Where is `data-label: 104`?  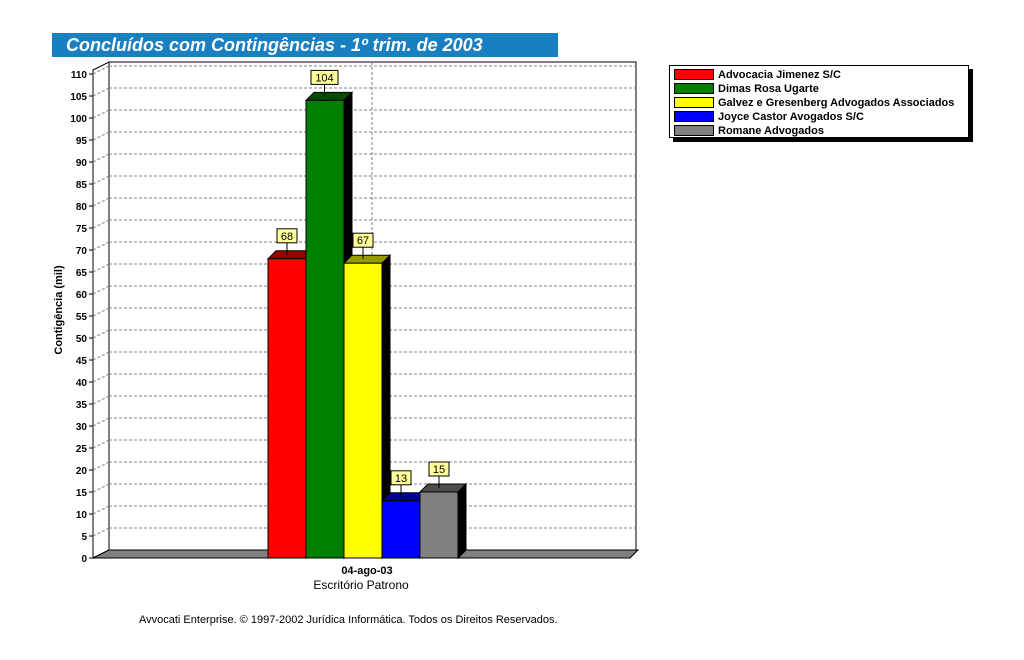
data-label: 104 is located at coordinates (324, 78).